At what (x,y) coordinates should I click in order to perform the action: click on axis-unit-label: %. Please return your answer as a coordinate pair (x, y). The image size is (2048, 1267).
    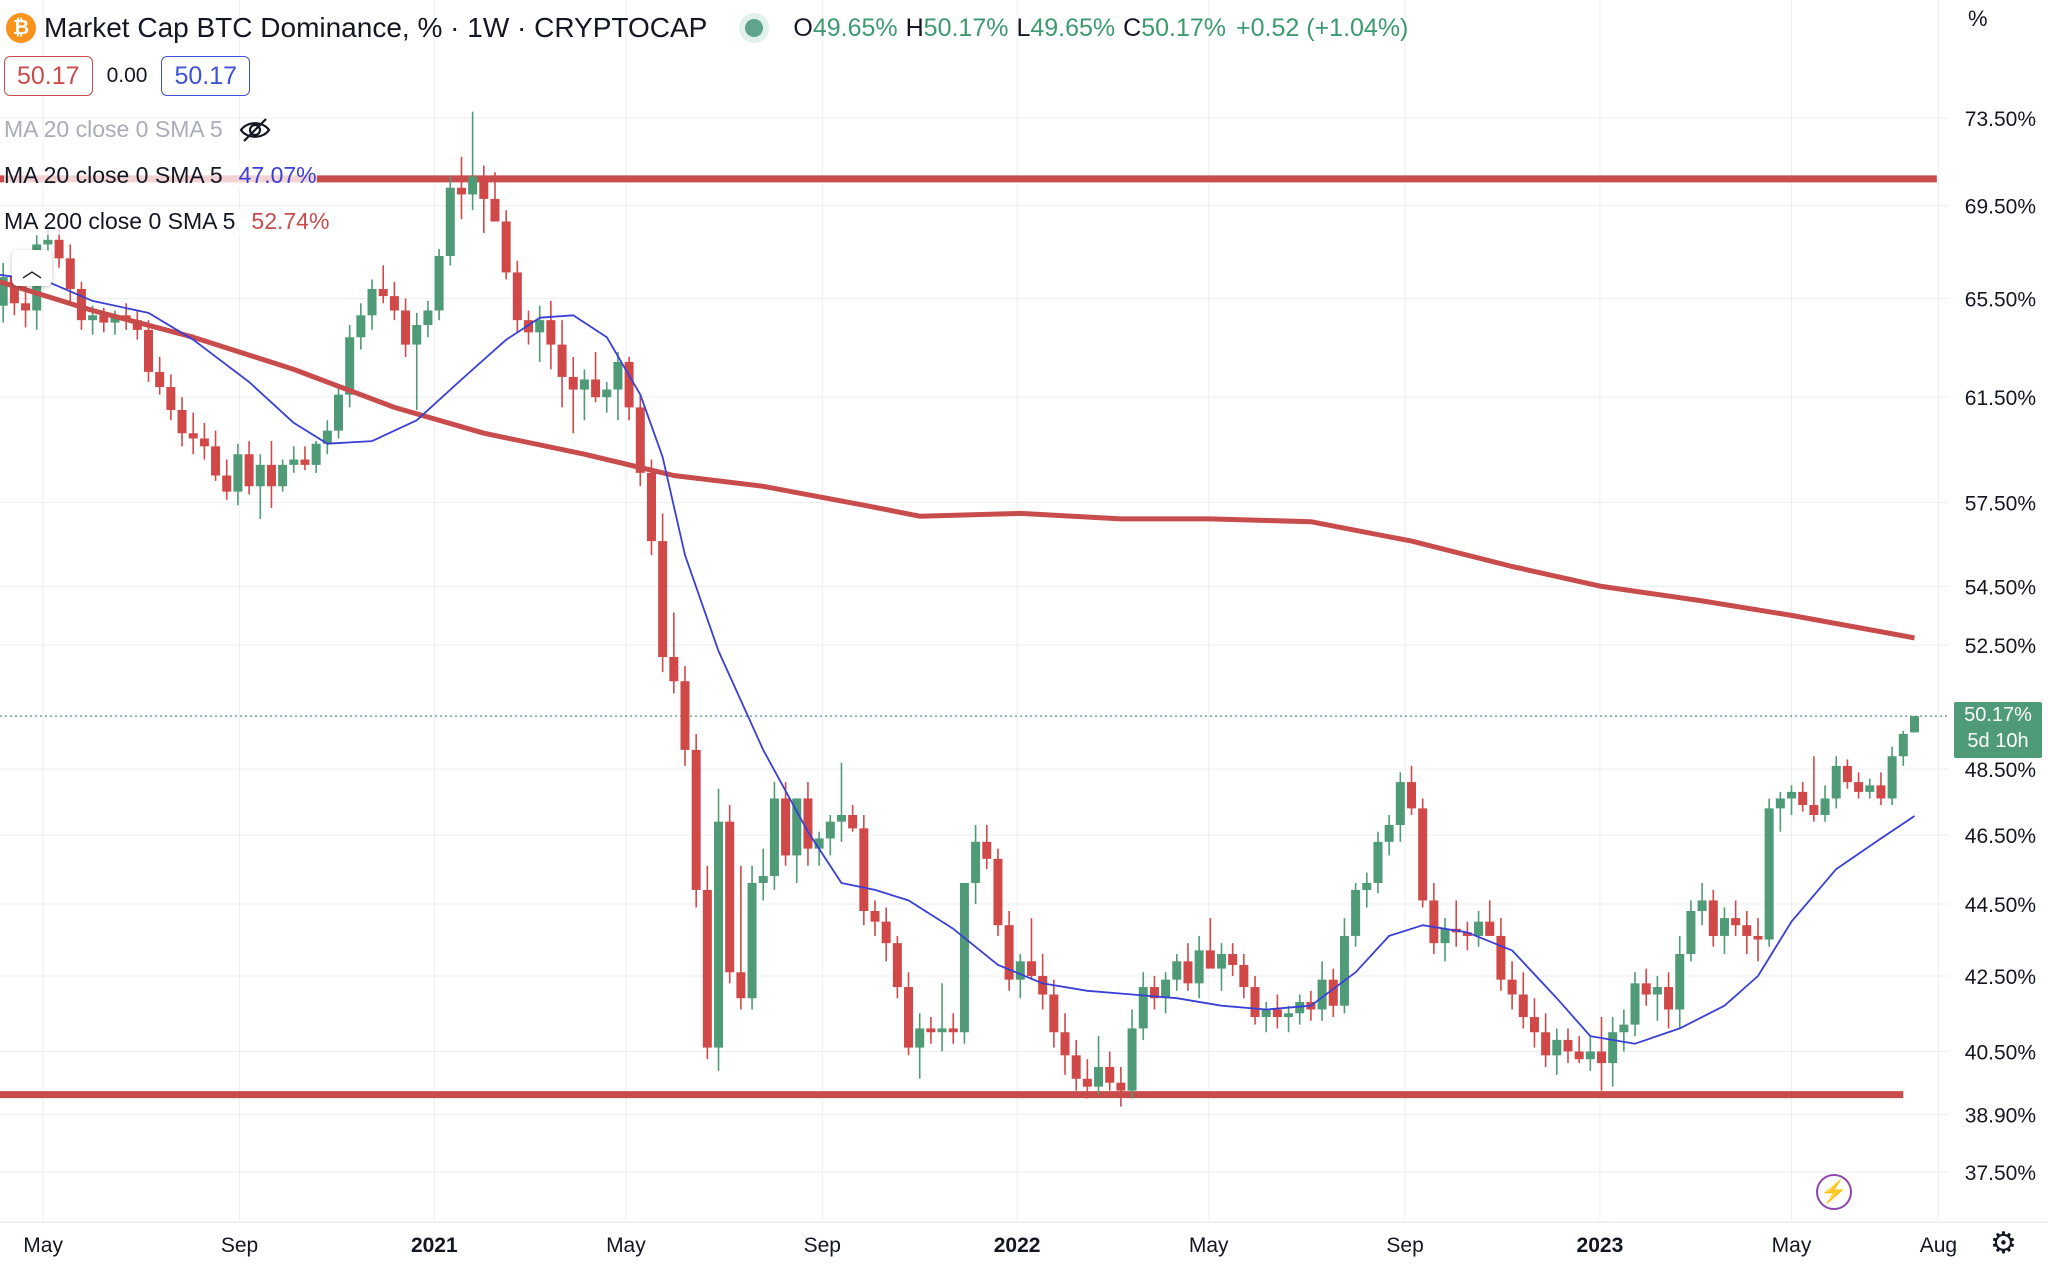
    Looking at the image, I should click on (1978, 18).